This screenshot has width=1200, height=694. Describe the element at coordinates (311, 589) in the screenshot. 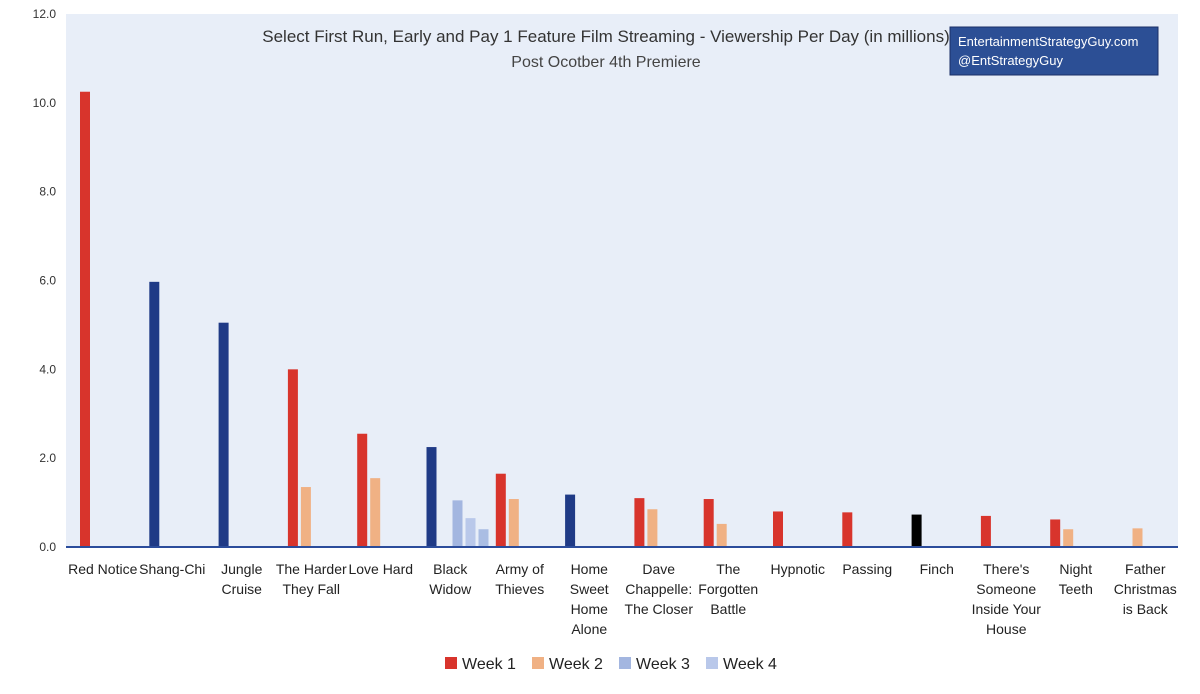

I see `x-tick-label: They Fall` at that location.